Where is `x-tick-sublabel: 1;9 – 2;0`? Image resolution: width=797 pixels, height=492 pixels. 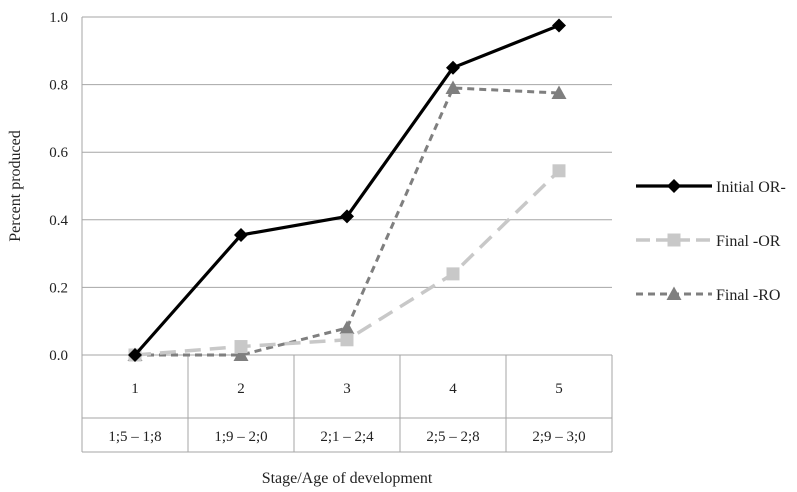
x-tick-sublabel: 1;9 – 2;0 is located at coordinates (240, 437).